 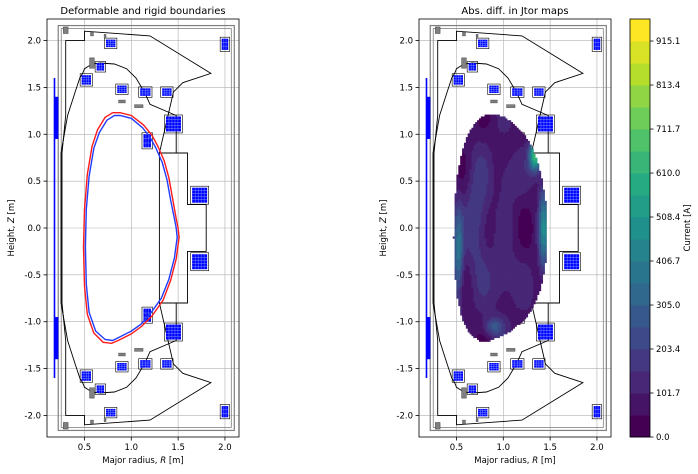 I want to click on passive-structure, so click(x=464, y=422).